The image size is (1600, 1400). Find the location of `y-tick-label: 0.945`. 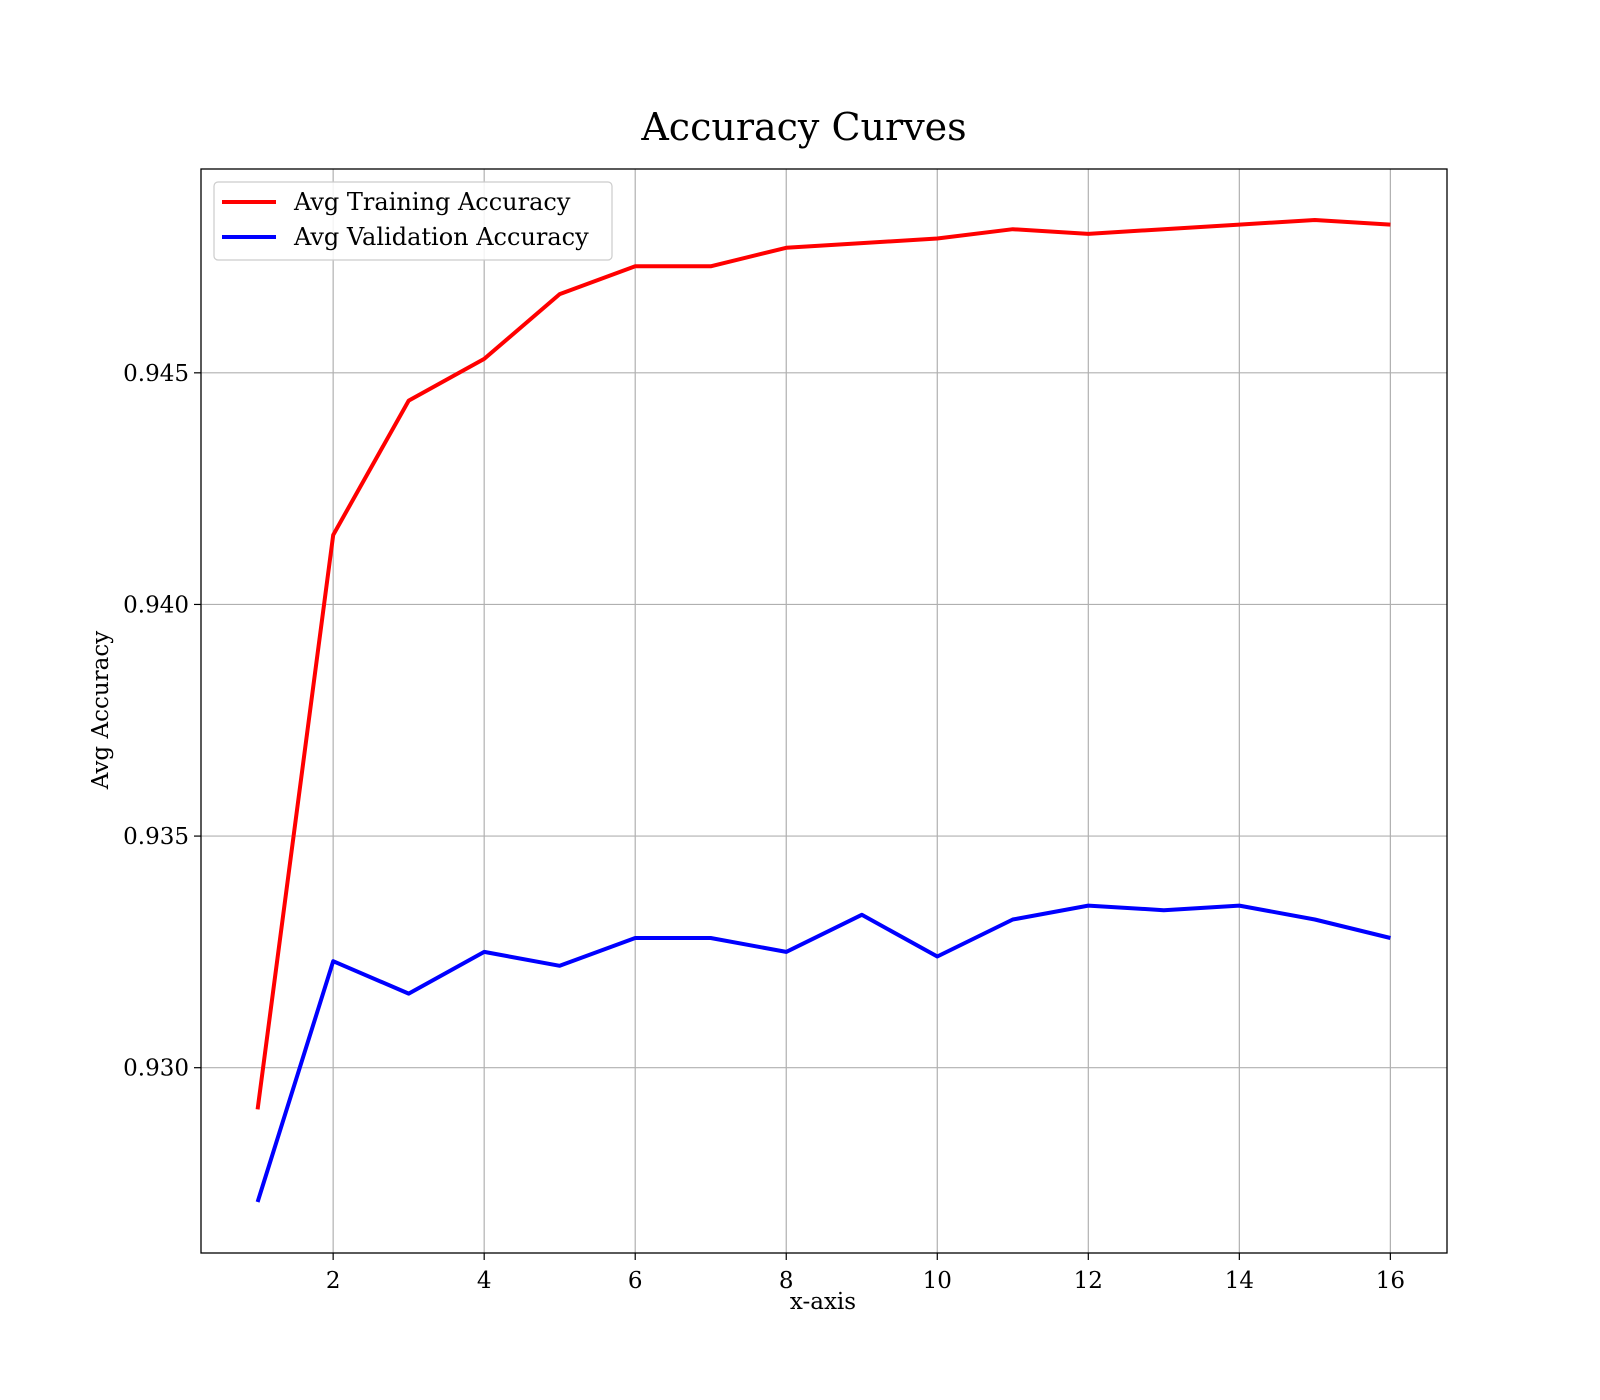

y-tick-label: 0.945 is located at coordinates (156, 374).